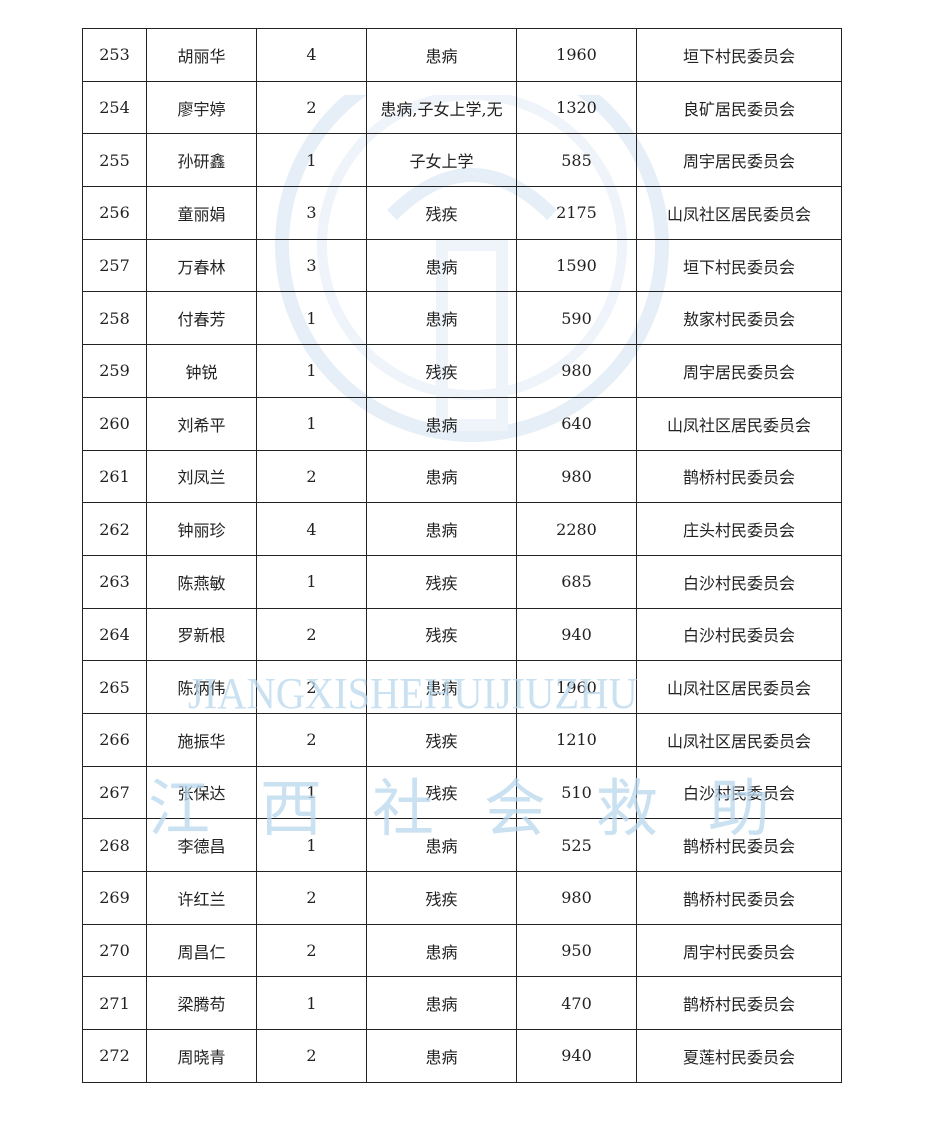 The image size is (944, 1122). Describe the element at coordinates (739, 265) in the screenshot. I see `committee-cell: 垣下村民委员会` at that location.